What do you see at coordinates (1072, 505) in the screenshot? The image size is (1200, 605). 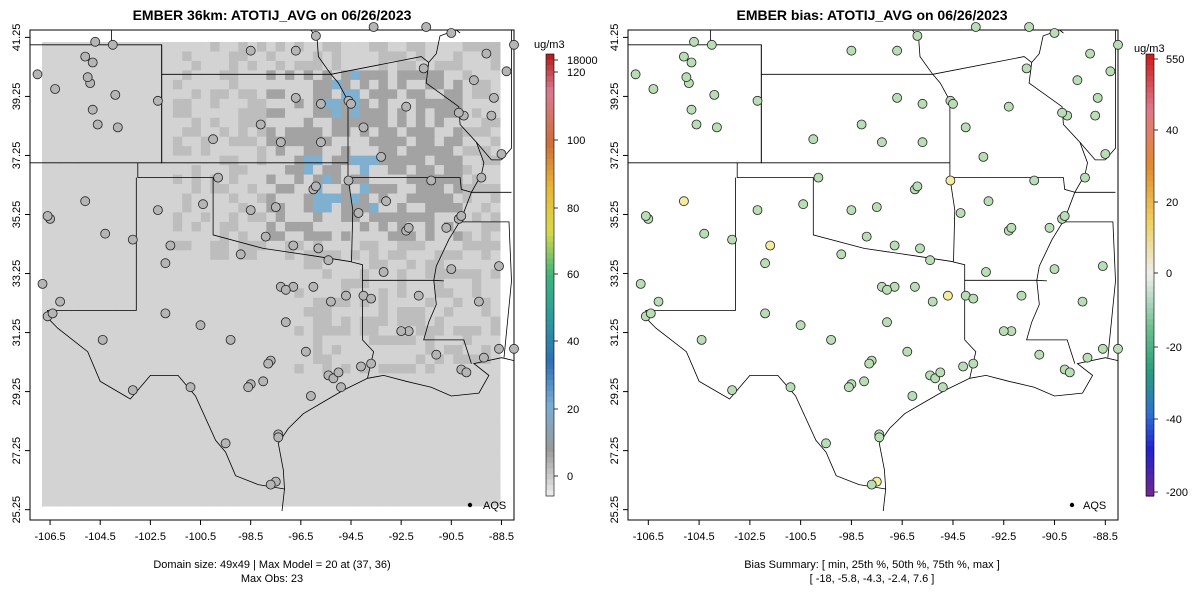 I see `right-legend-dot` at bounding box center [1072, 505].